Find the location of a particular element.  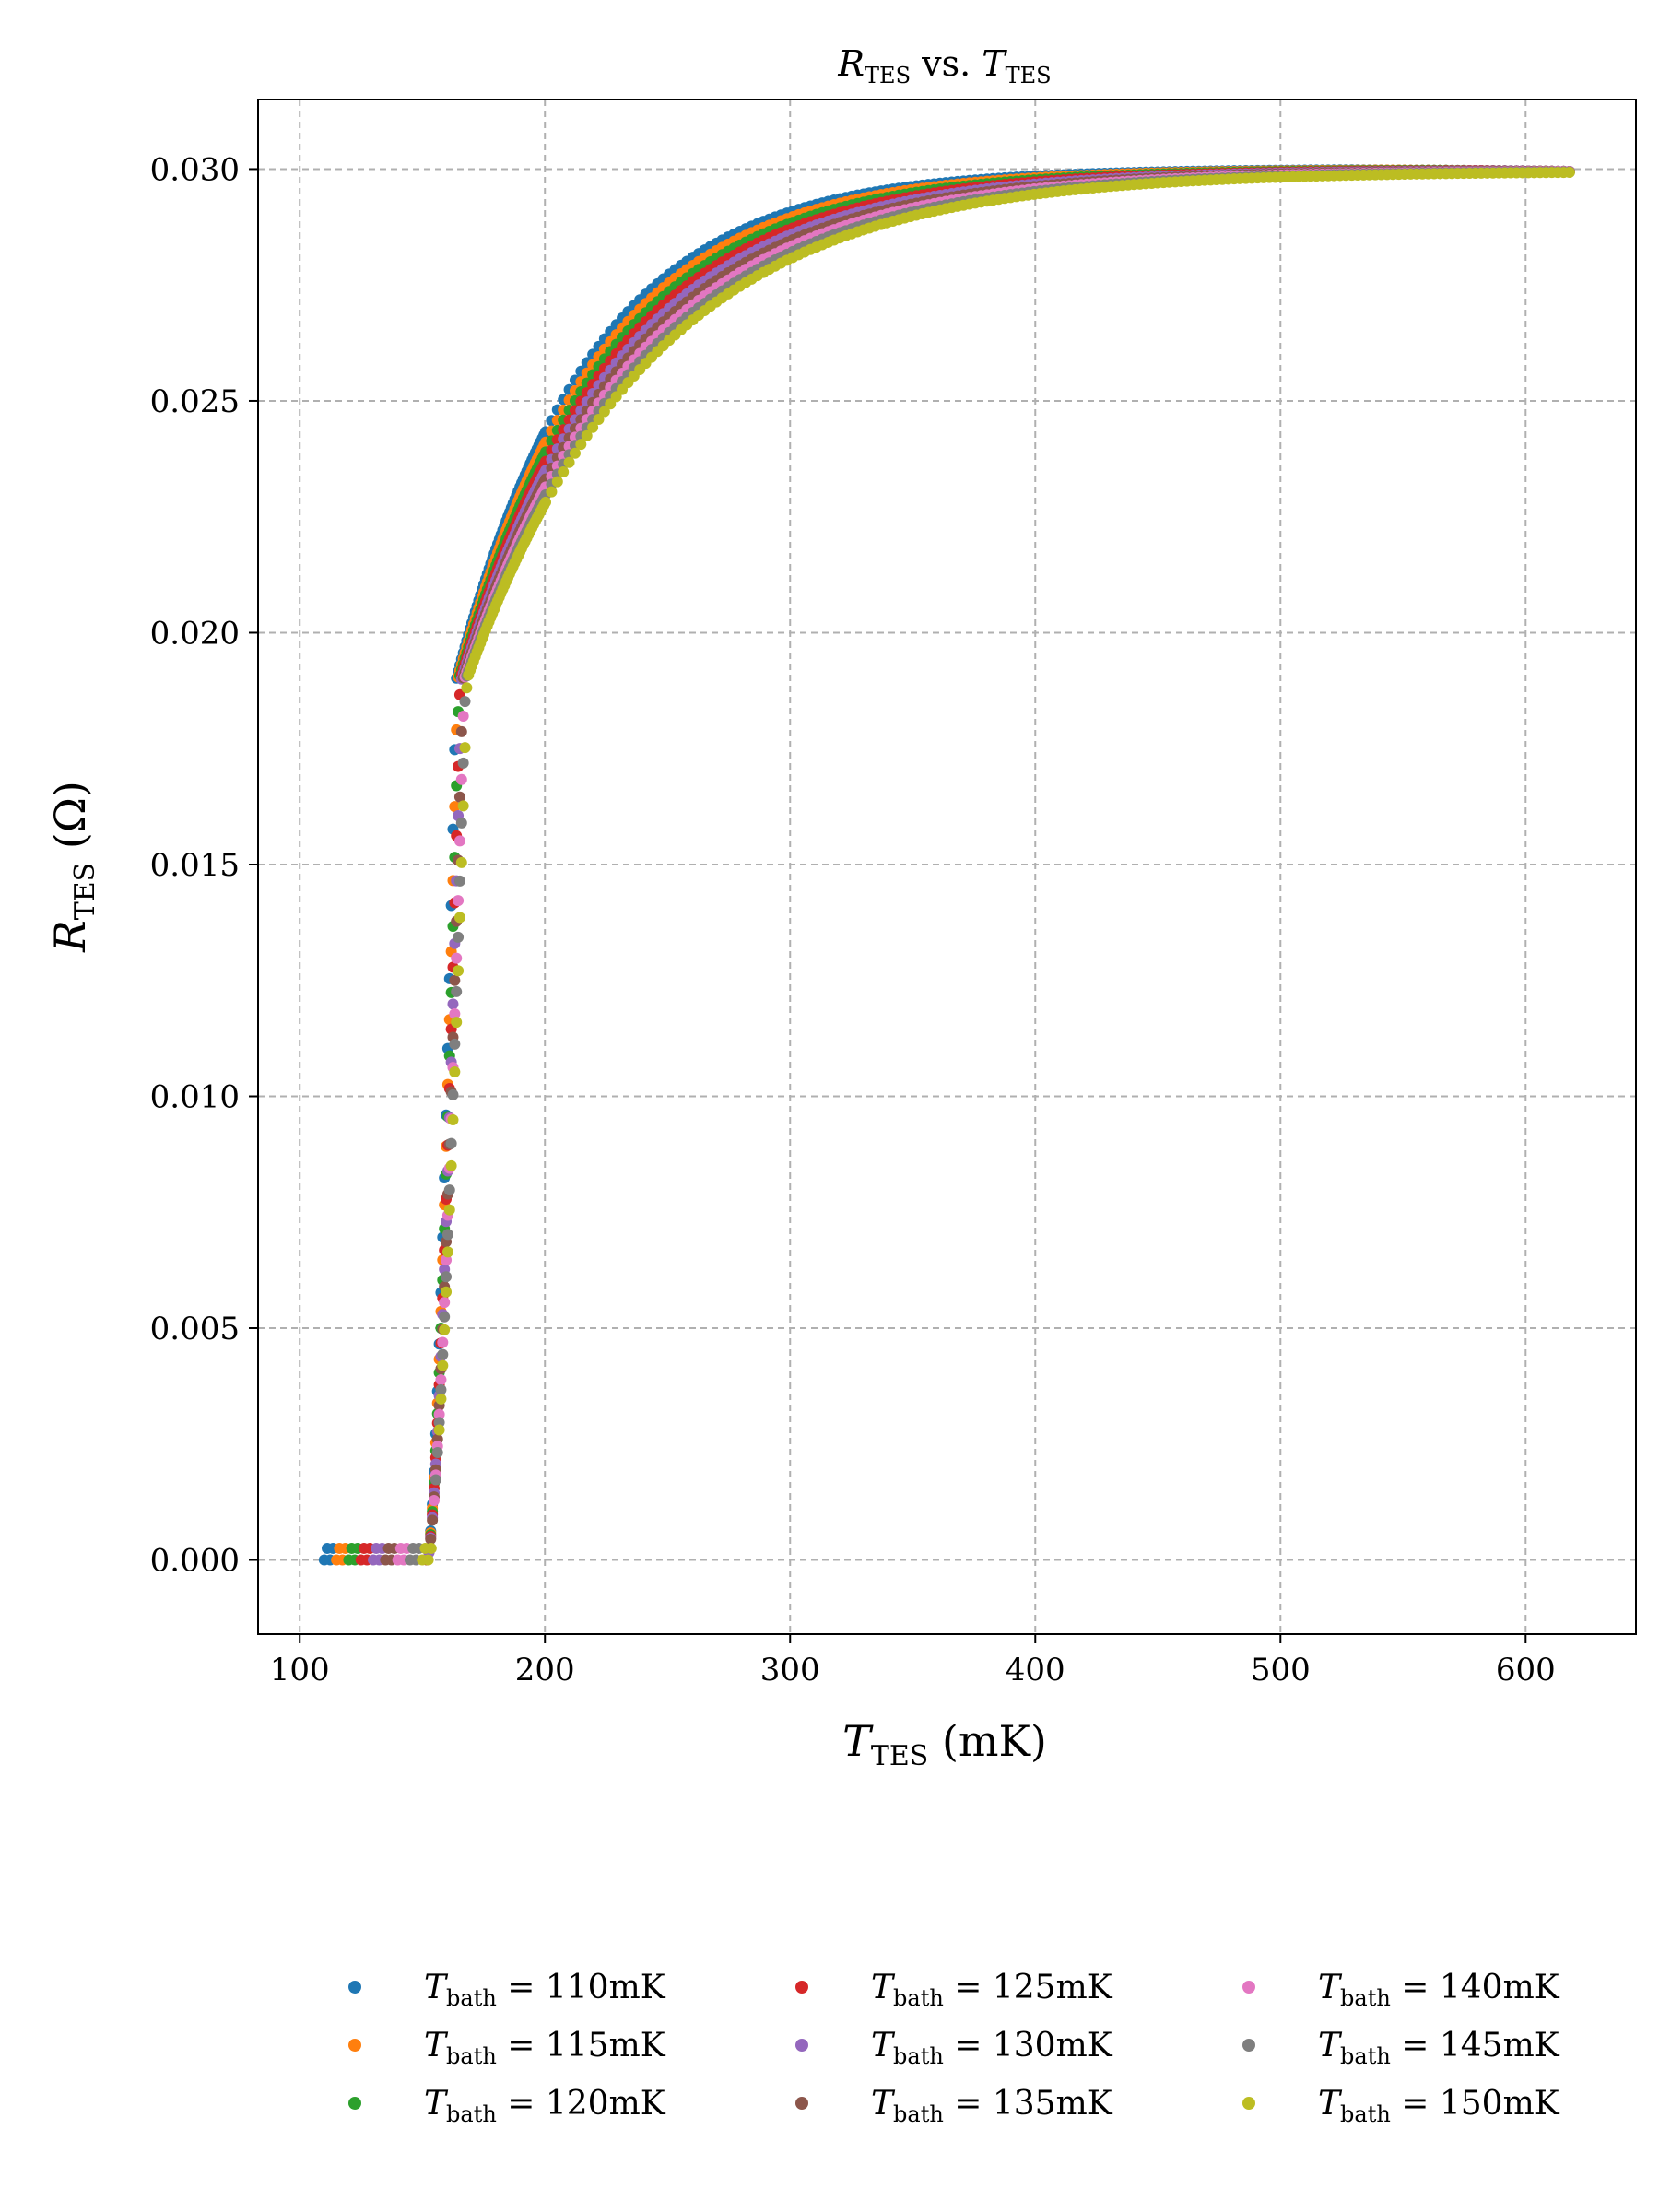

legend-item: Tbath = 150mK is located at coordinates (1401, 2106).